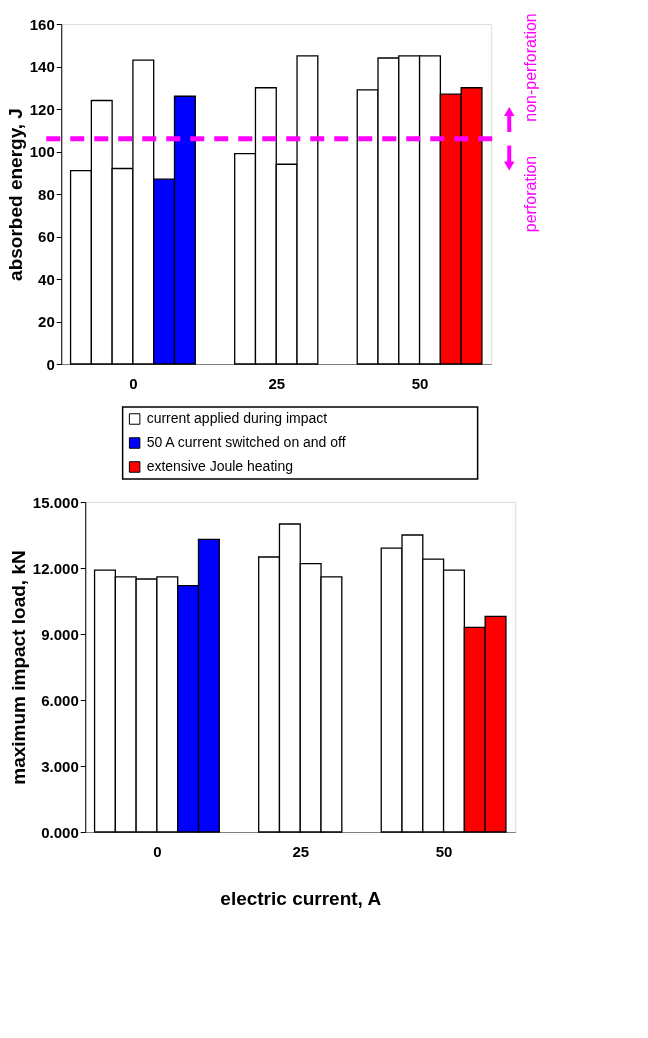 The image size is (648, 1038). I want to click on y-tick-label: 0.000, so click(60, 832).